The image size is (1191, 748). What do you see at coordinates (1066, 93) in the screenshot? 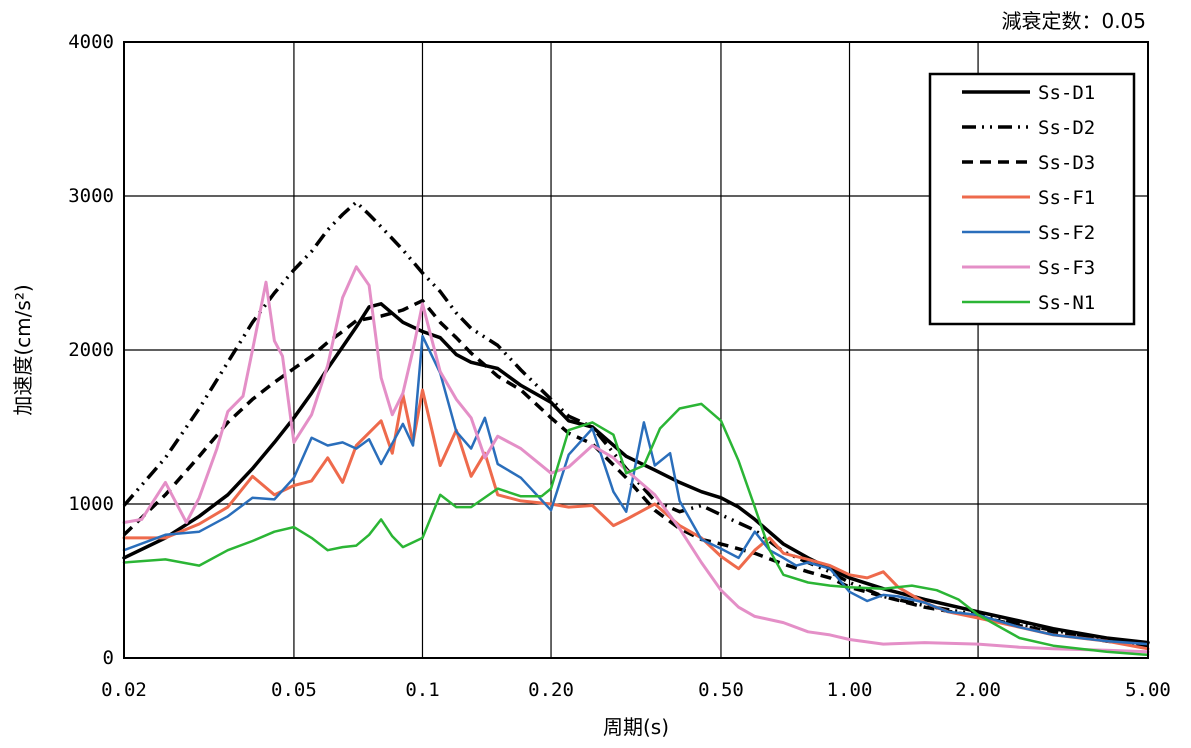
I see `legend-label-ss-d1: Ss-D1` at bounding box center [1066, 93].